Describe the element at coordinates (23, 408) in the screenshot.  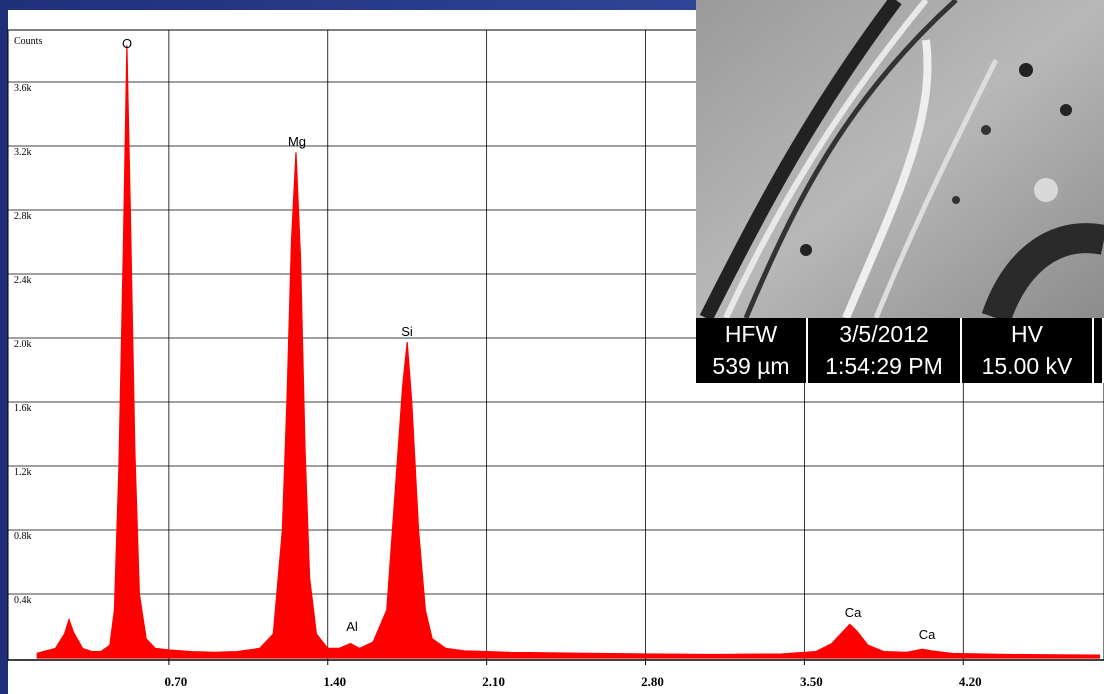
I see `y-tick-label: 1.6k` at that location.